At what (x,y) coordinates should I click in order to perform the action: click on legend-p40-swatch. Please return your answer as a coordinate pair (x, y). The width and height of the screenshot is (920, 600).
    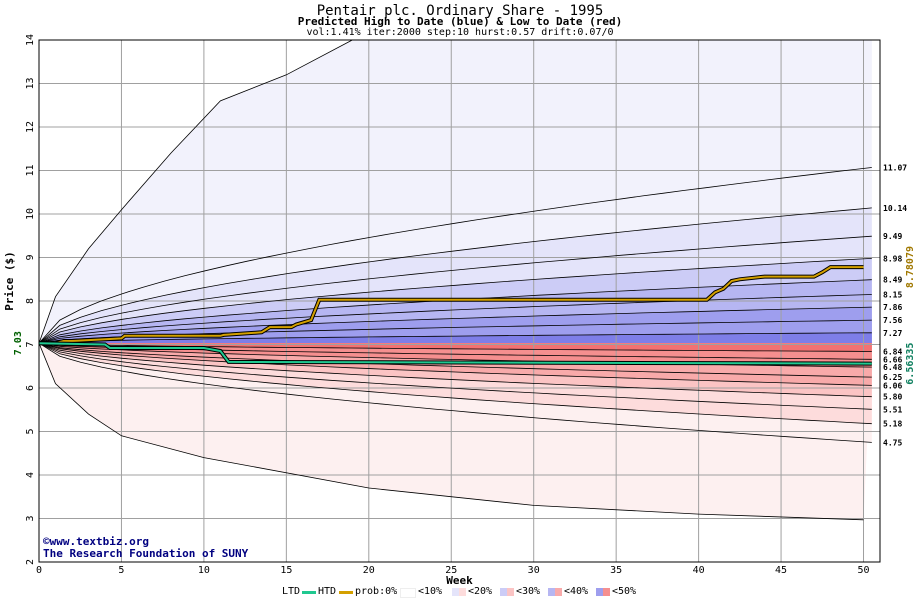
    Looking at the image, I should click on (603, 592).